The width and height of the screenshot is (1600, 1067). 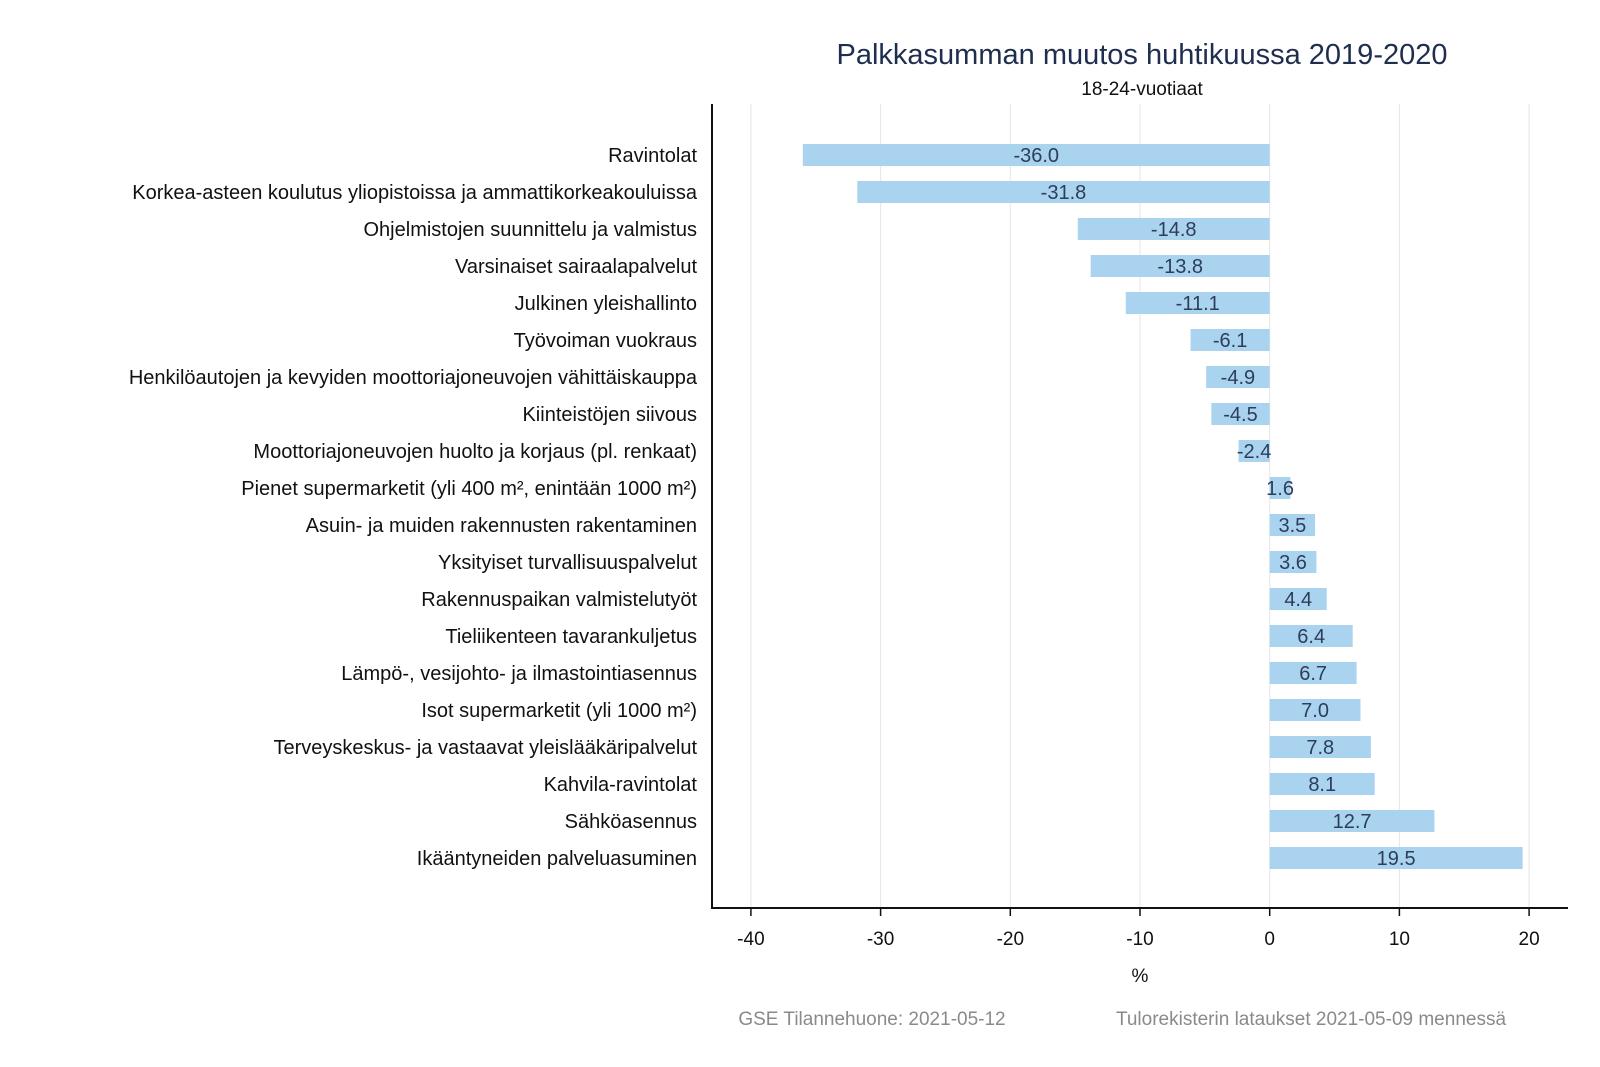 I want to click on bar-value-label: -36.0, so click(x=1036, y=156).